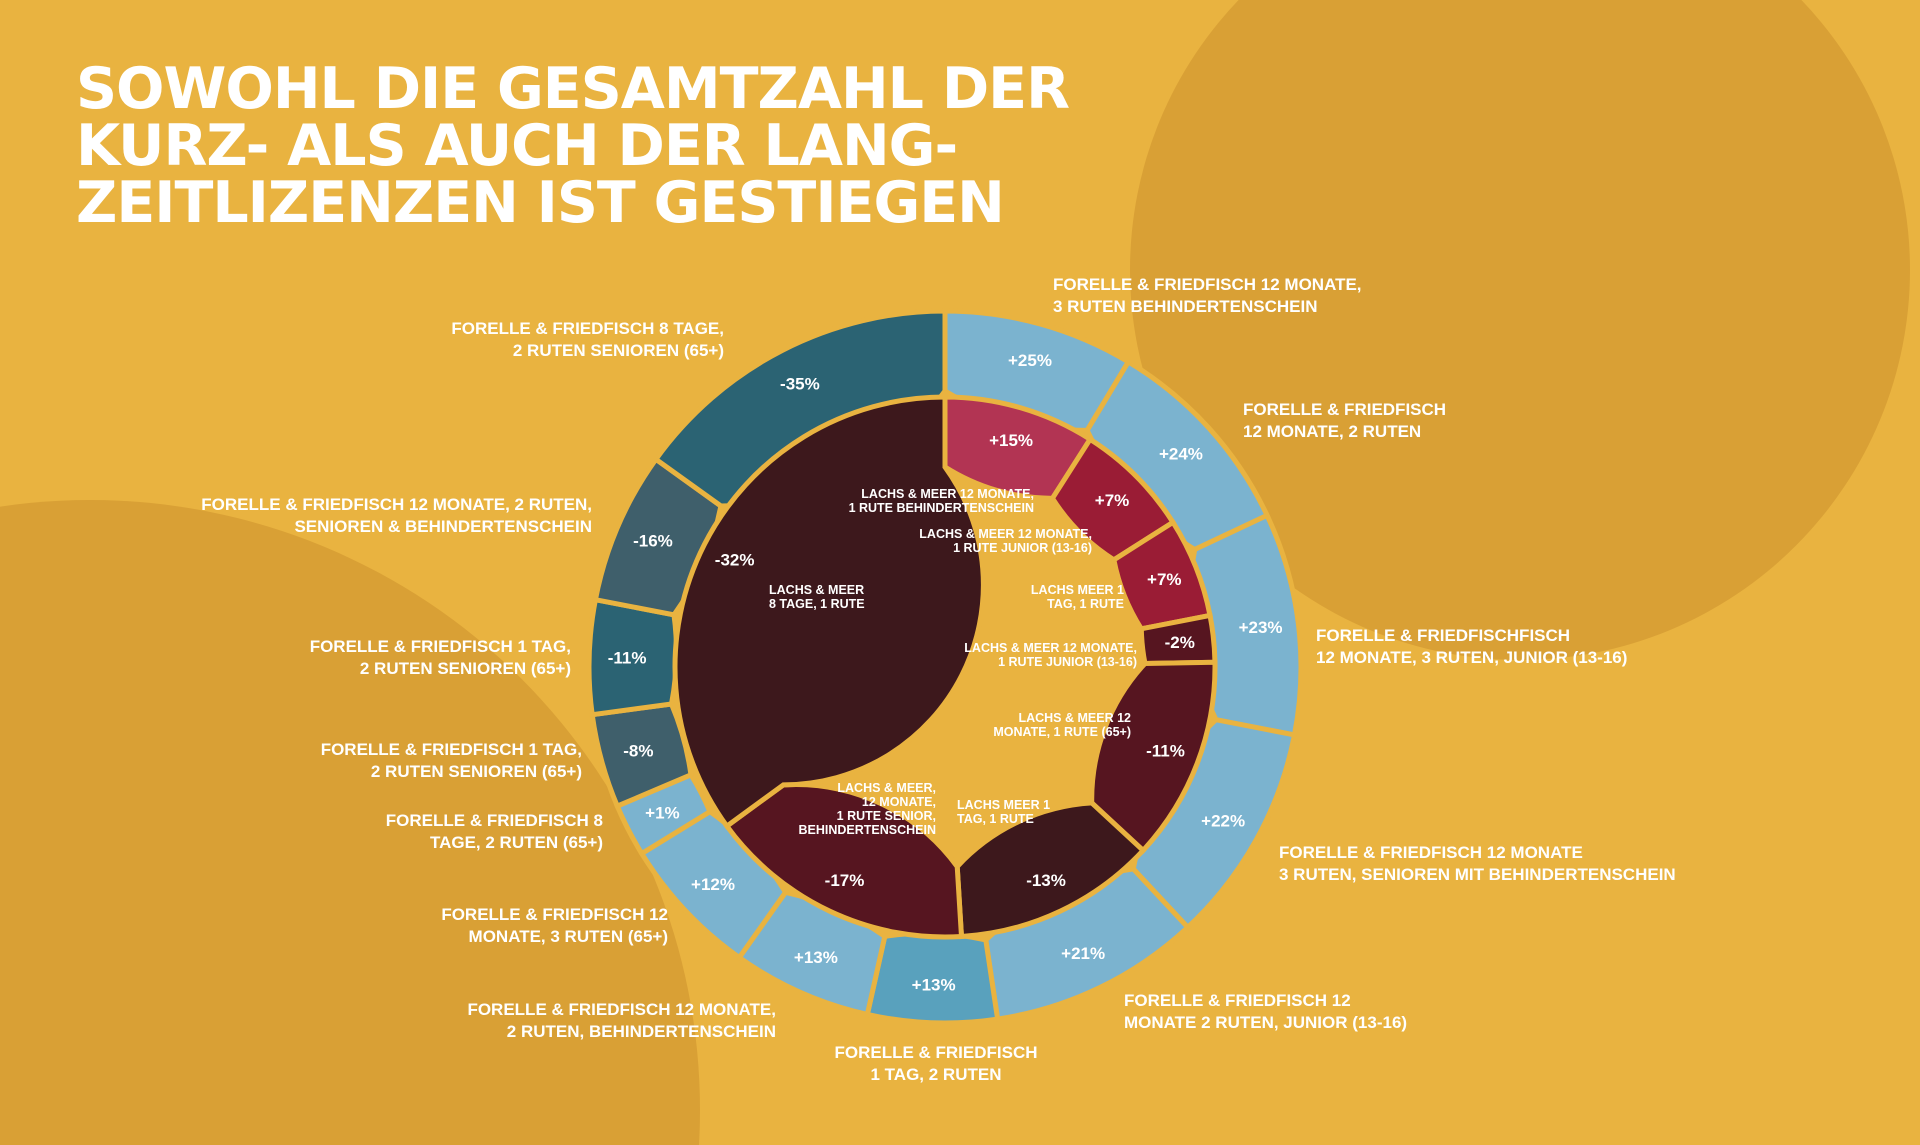 This screenshot has width=1920, height=1145. Describe the element at coordinates (494, 820) in the screenshot. I see `outer-label-9-line-1: FORELLE & FRIEDFISCH 8` at that location.